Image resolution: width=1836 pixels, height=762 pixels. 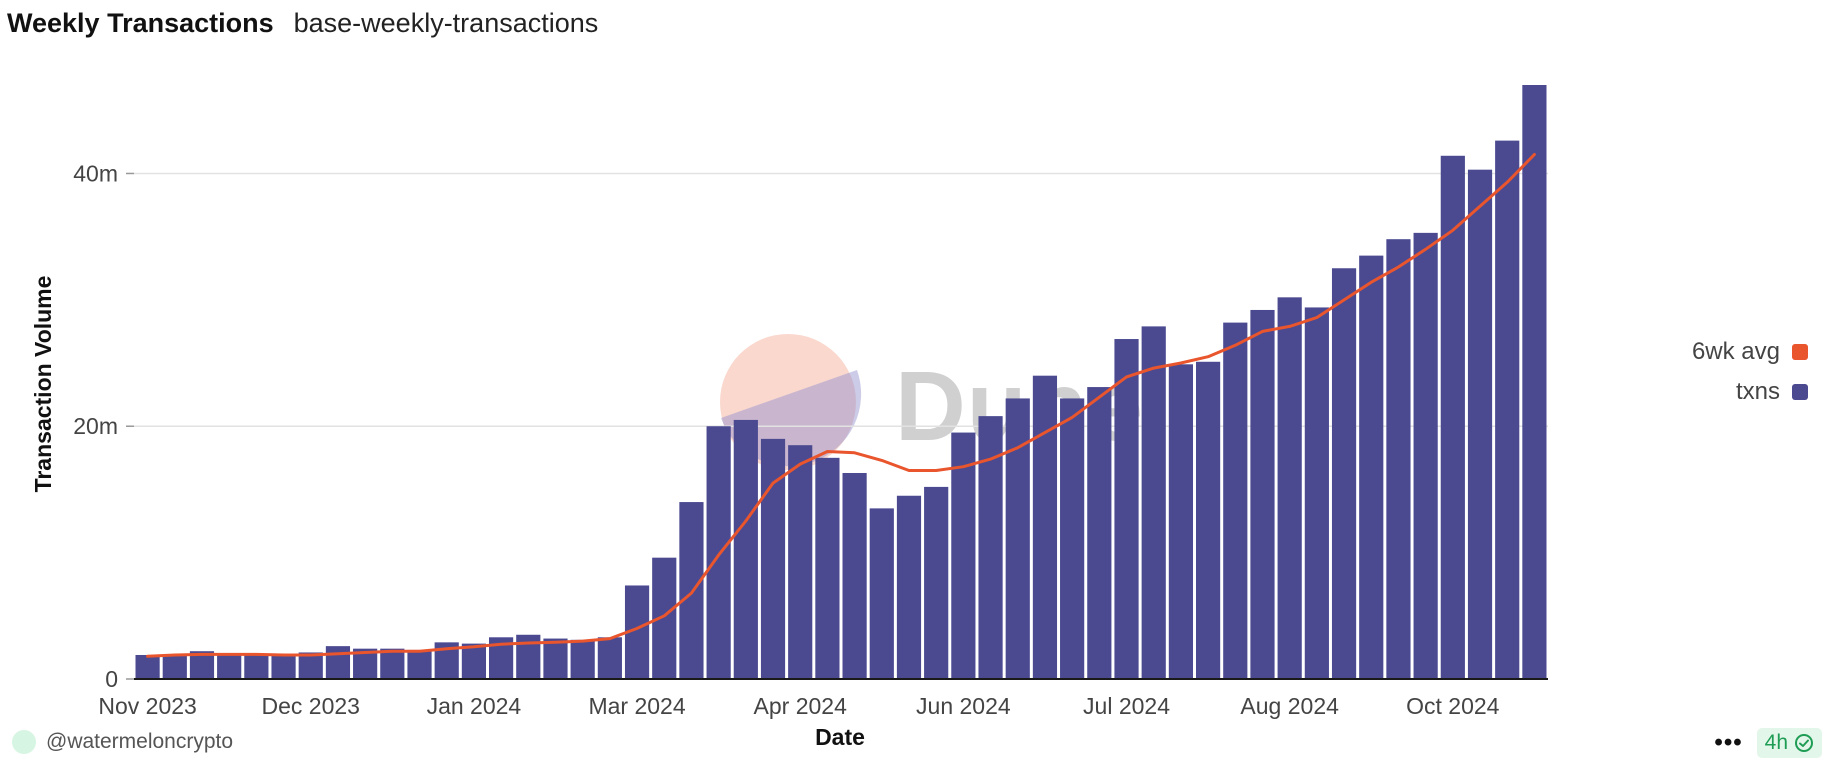 What do you see at coordinates (140, 23) in the screenshot?
I see `chart-title: Weekly Transactions` at bounding box center [140, 23].